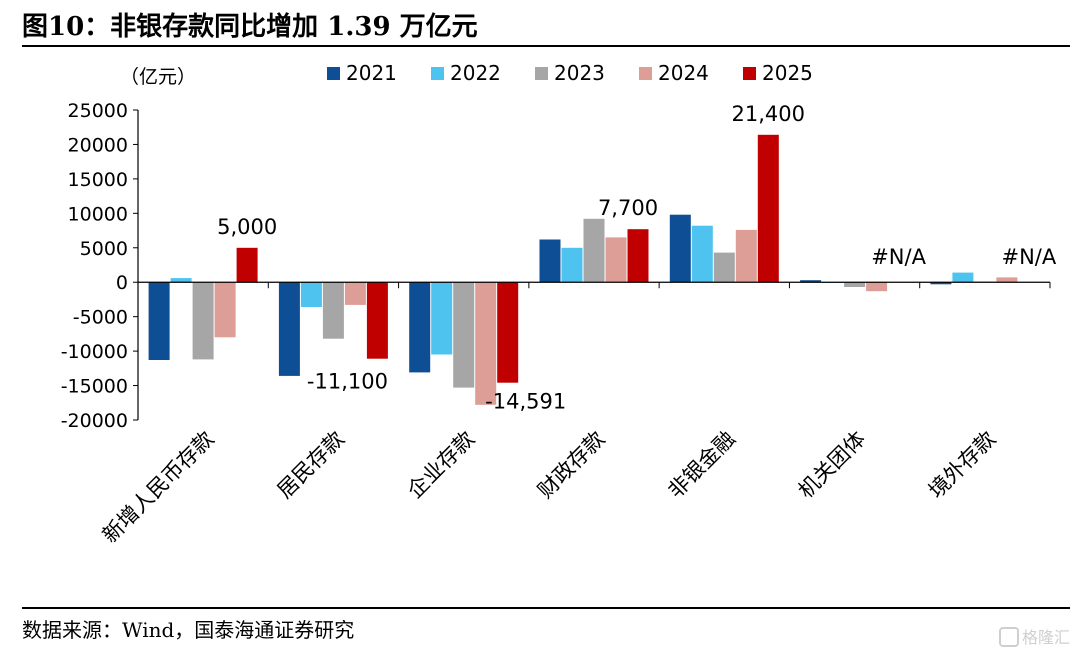 The width and height of the screenshot is (1080, 653). What do you see at coordinates (347, 382) in the screenshot?
I see `data-label: -11,100` at bounding box center [347, 382].